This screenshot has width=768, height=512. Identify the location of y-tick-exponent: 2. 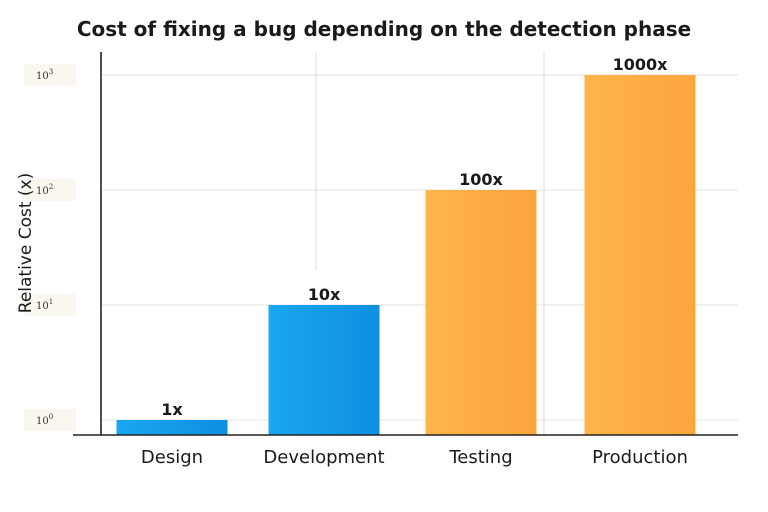
(51, 187).